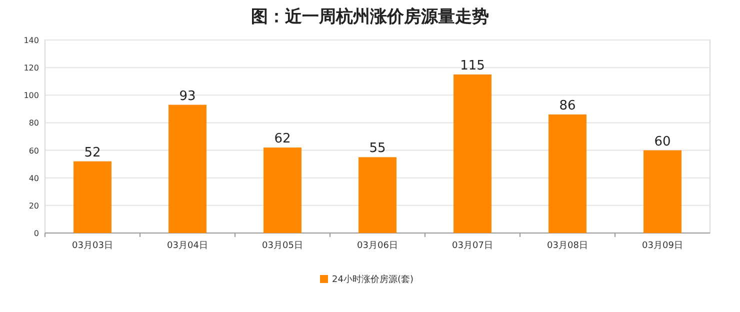 The width and height of the screenshot is (740, 312). Describe the element at coordinates (33, 205) in the screenshot. I see `ytick: 20` at that location.